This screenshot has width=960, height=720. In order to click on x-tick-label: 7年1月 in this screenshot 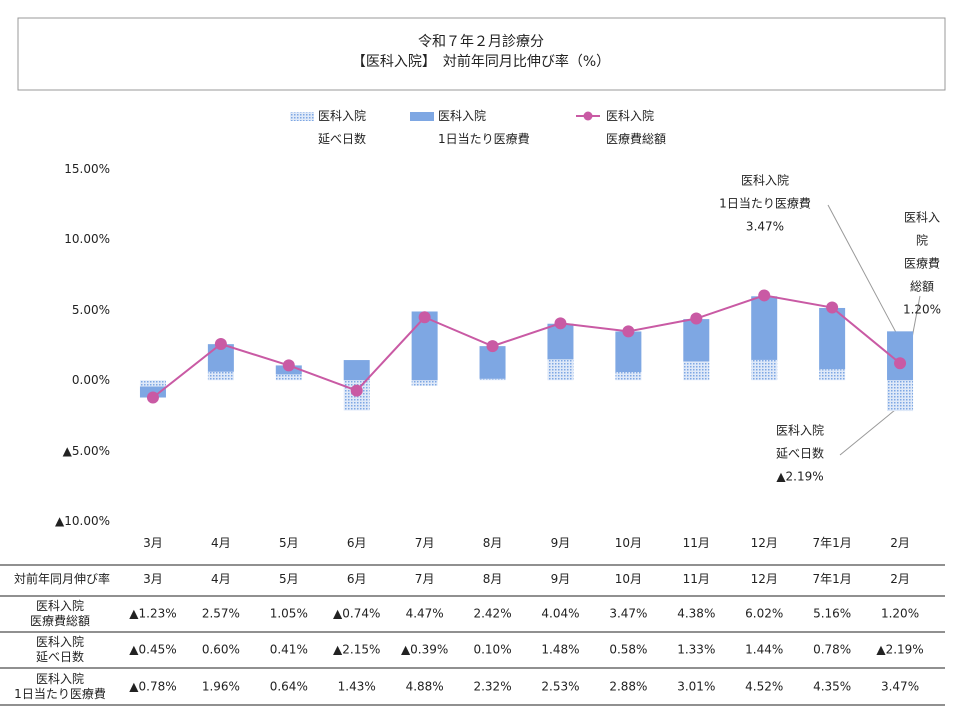, I will do `click(832, 543)`.